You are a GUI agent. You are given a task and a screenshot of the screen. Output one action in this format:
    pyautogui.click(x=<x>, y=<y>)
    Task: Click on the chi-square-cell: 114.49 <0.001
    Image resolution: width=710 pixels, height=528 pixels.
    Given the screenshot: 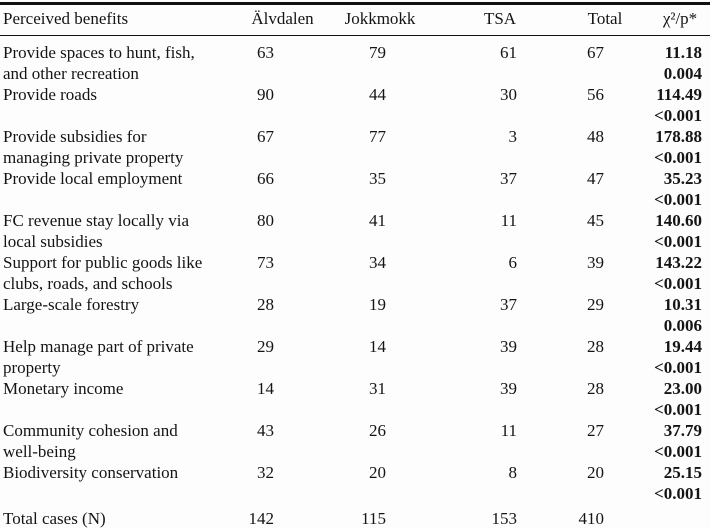 What is the action you would take?
    pyautogui.click(x=680, y=105)
    